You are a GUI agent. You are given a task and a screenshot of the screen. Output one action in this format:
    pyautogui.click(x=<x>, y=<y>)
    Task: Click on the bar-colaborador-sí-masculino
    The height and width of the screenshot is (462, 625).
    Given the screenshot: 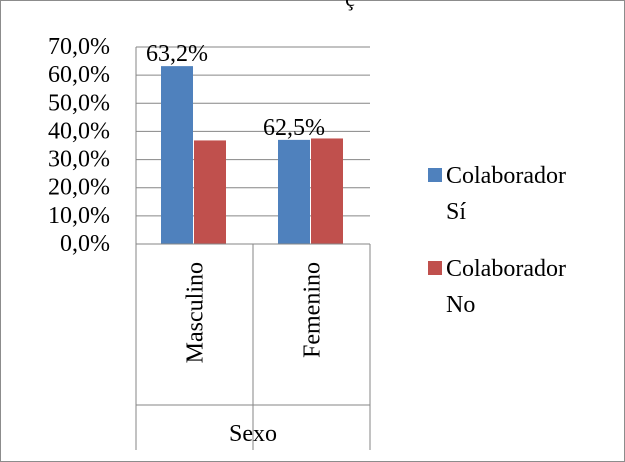 What is the action you would take?
    pyautogui.click(x=177, y=155)
    